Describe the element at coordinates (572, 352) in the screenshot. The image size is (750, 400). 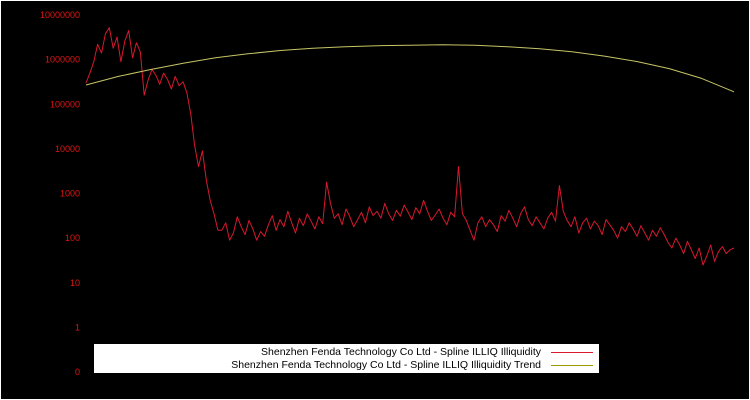
I see `legend-line-sample-illiquidity` at that location.